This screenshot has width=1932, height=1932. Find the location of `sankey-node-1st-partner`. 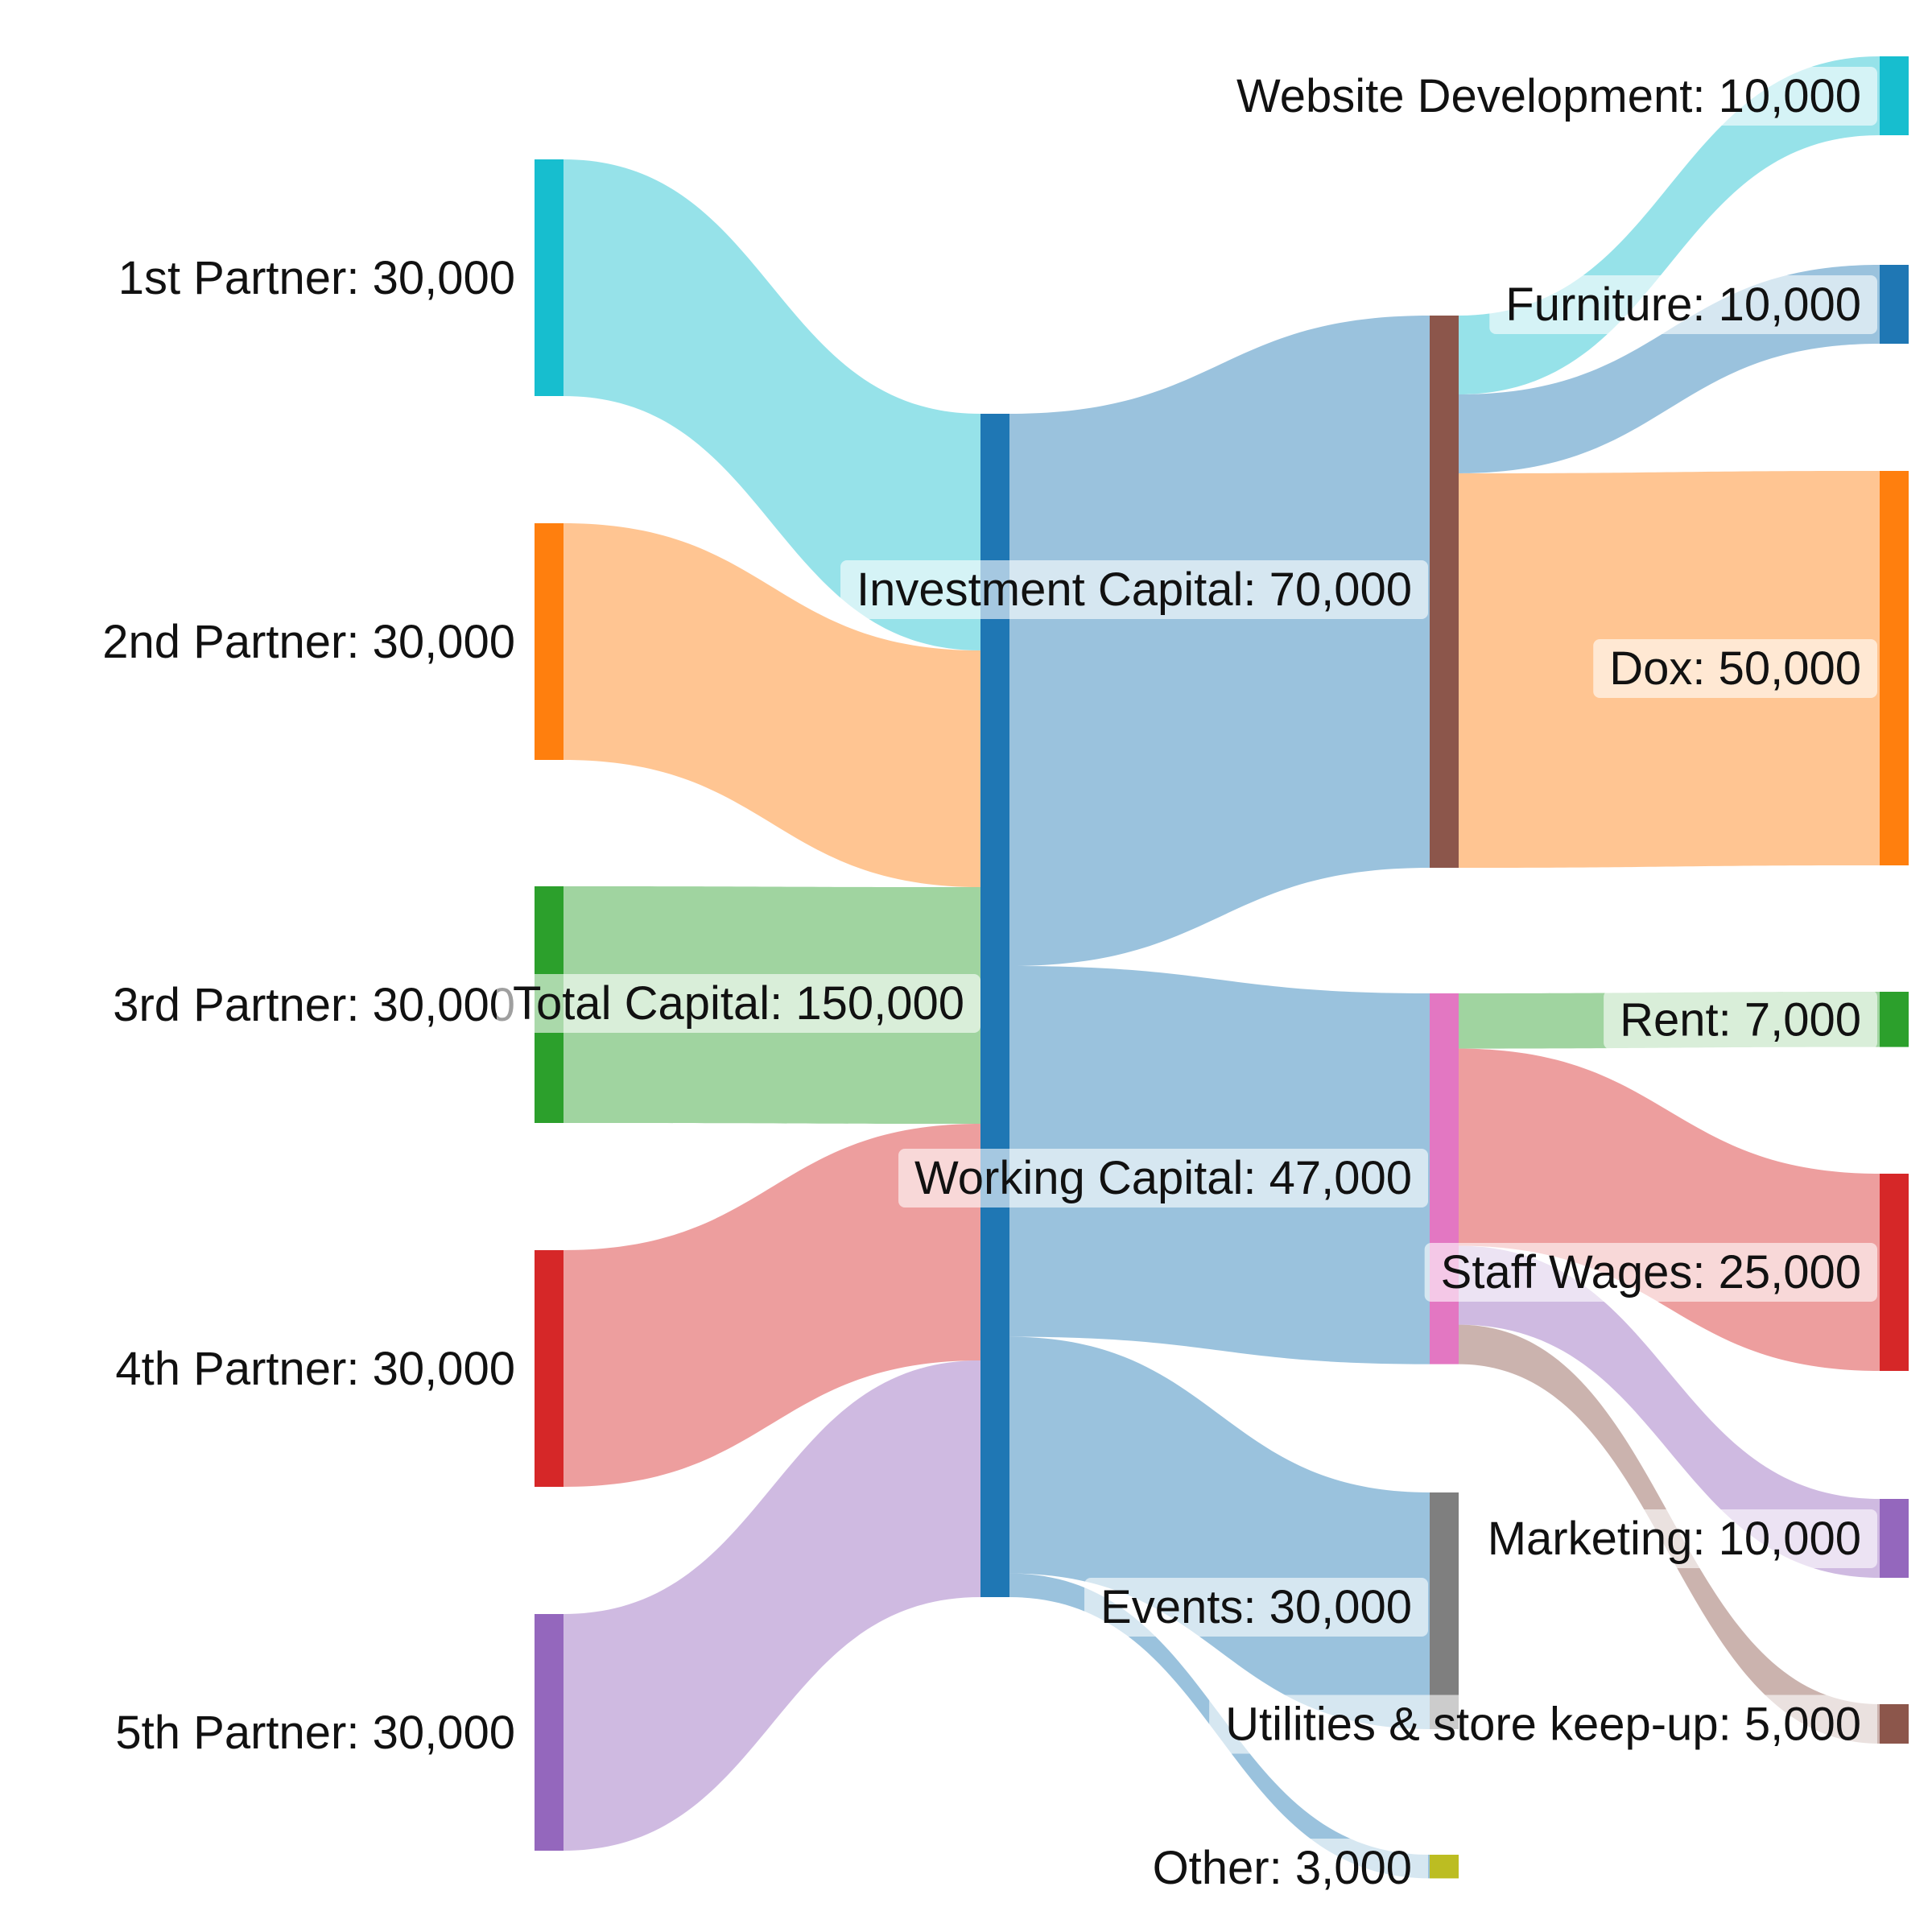

sankey-node-1st-partner is located at coordinates (549, 277).